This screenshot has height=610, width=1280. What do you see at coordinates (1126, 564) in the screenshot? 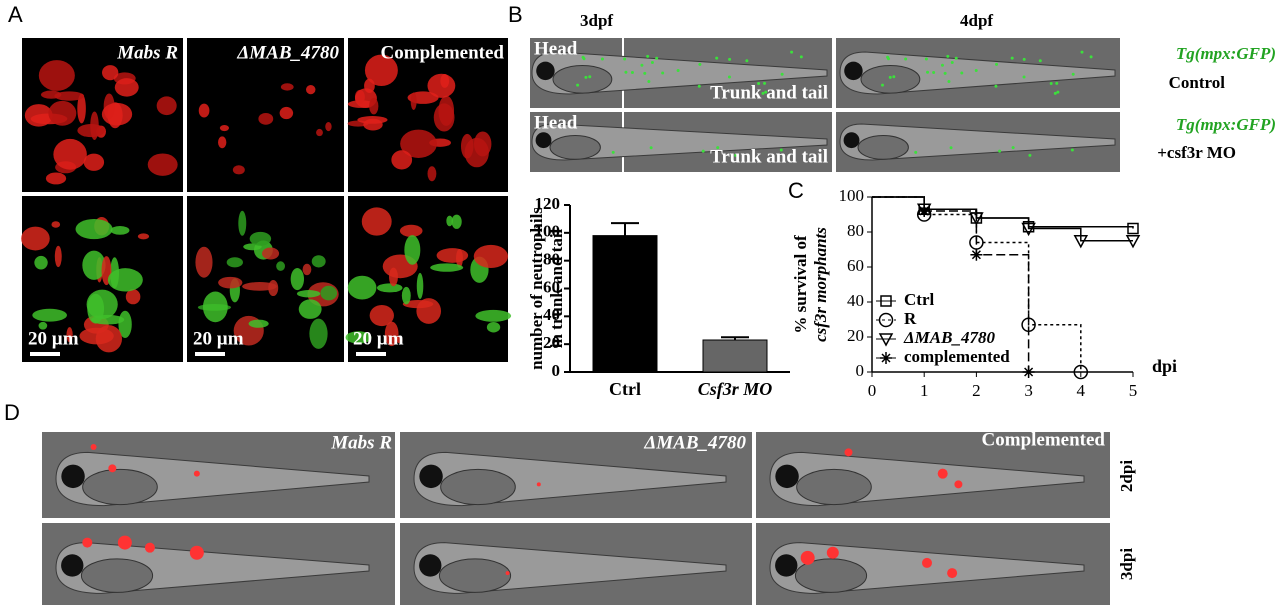
I see `row-label: 3dpi` at bounding box center [1126, 564].